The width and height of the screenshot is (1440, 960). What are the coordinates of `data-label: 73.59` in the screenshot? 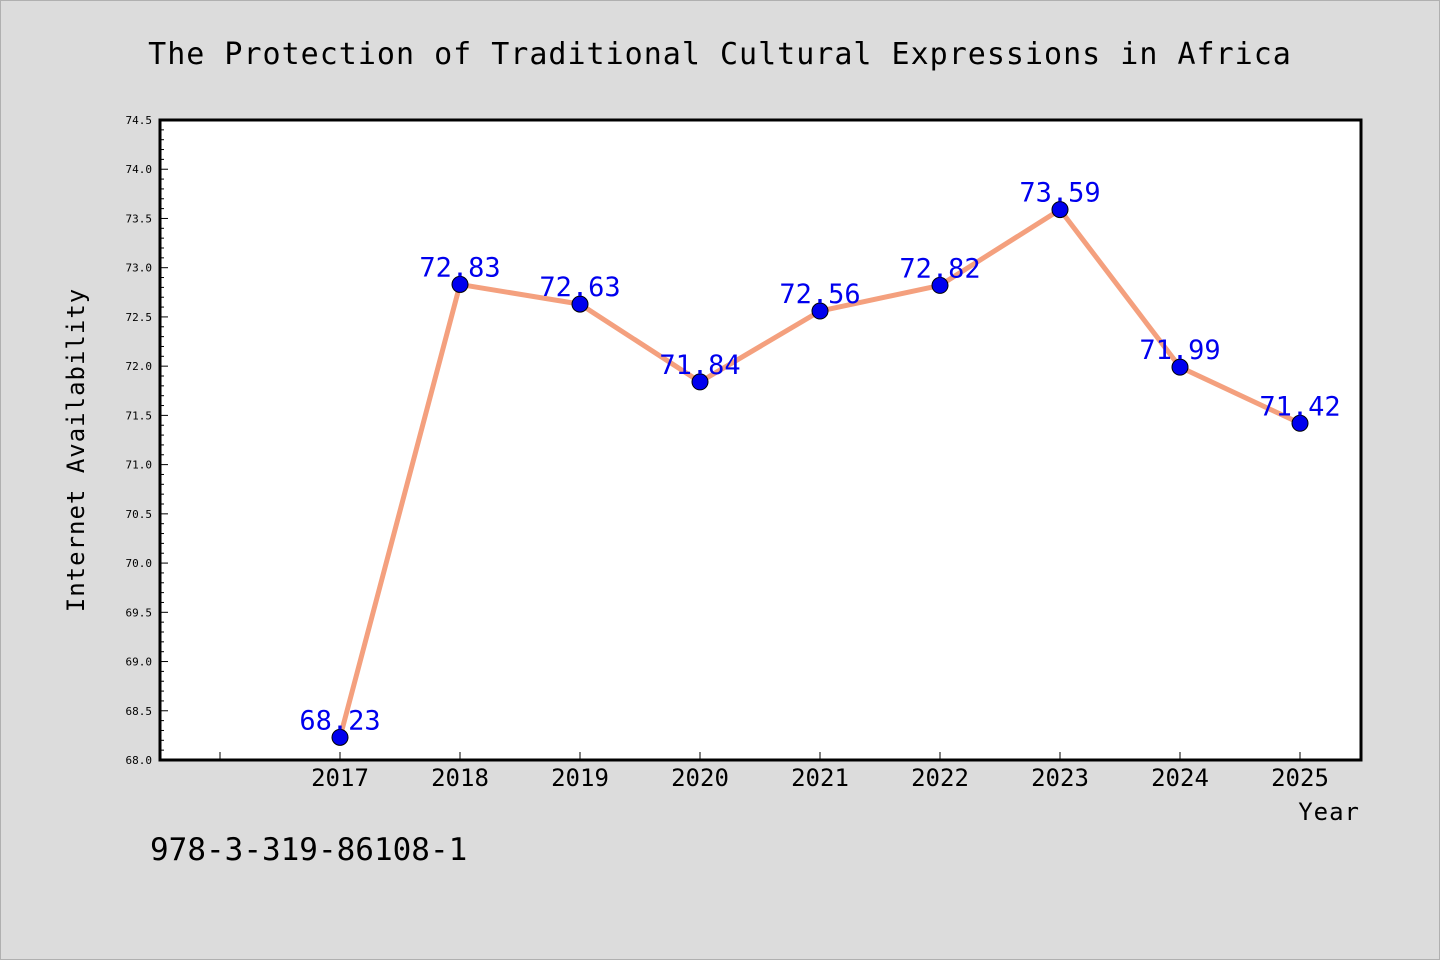 It's located at (1059, 193).